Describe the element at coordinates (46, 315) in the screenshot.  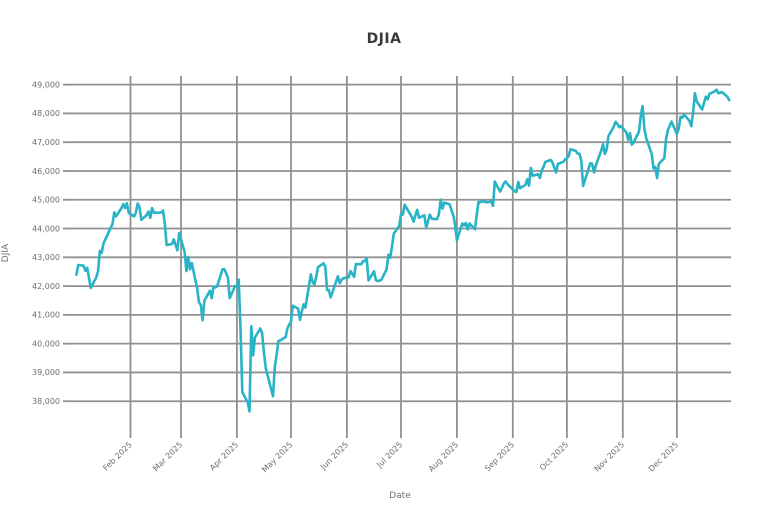
I see `y-tick-label: 41,000` at that location.